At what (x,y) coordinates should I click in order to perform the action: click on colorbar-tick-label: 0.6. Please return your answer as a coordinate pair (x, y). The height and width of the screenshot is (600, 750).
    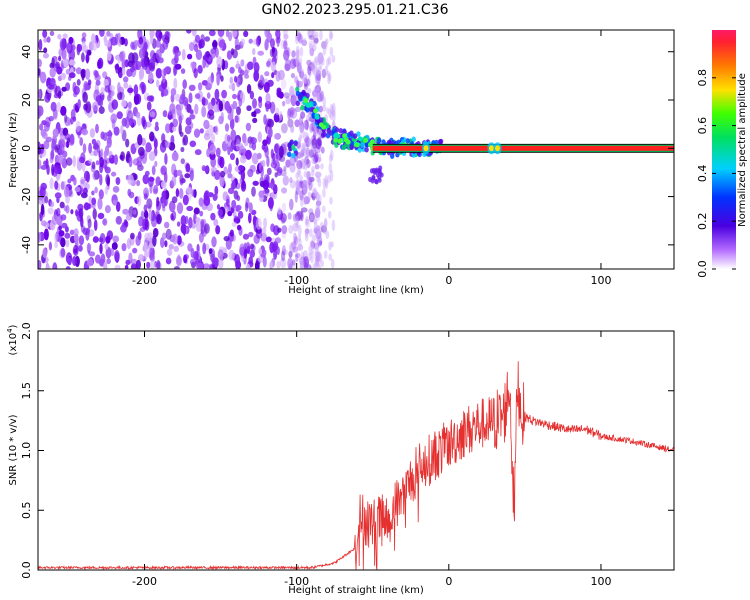
    Looking at the image, I should click on (702, 126).